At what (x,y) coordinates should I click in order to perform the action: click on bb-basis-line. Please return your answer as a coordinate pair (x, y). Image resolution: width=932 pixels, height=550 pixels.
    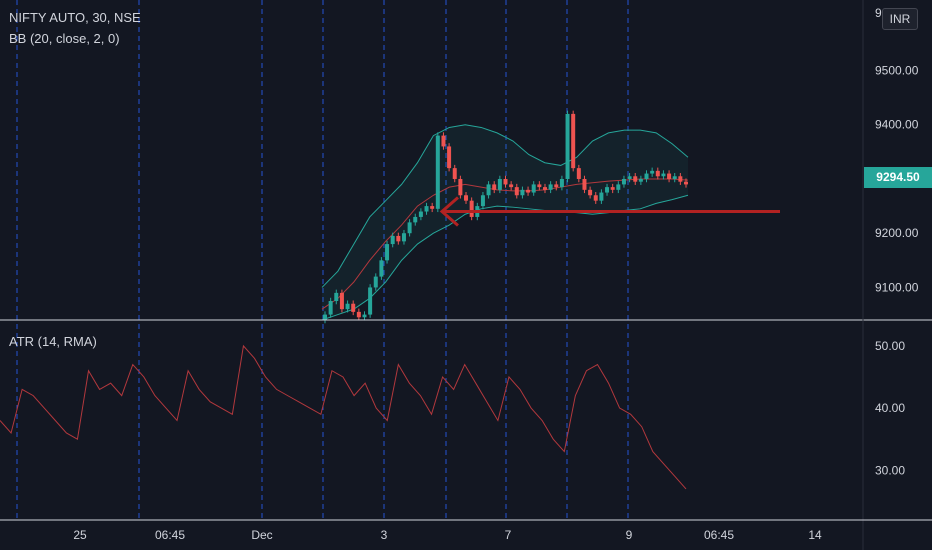
    Looking at the image, I should click on (505, 244).